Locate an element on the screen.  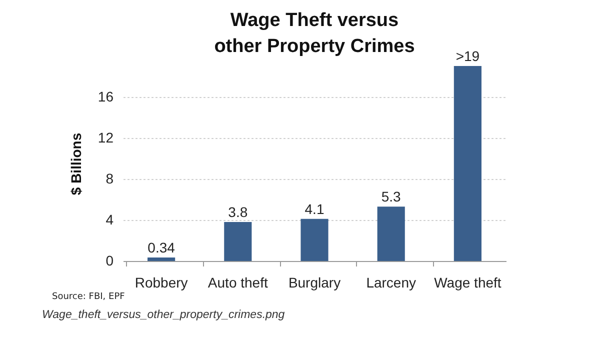
y-tick-label: 4 is located at coordinates (110, 219).